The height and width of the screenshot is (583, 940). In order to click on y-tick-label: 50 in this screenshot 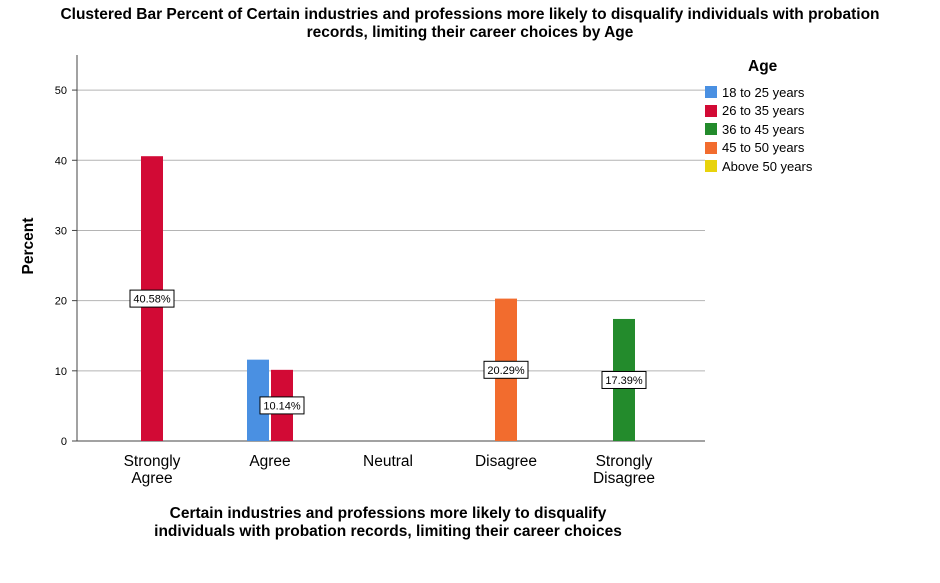, I will do `click(61, 91)`.